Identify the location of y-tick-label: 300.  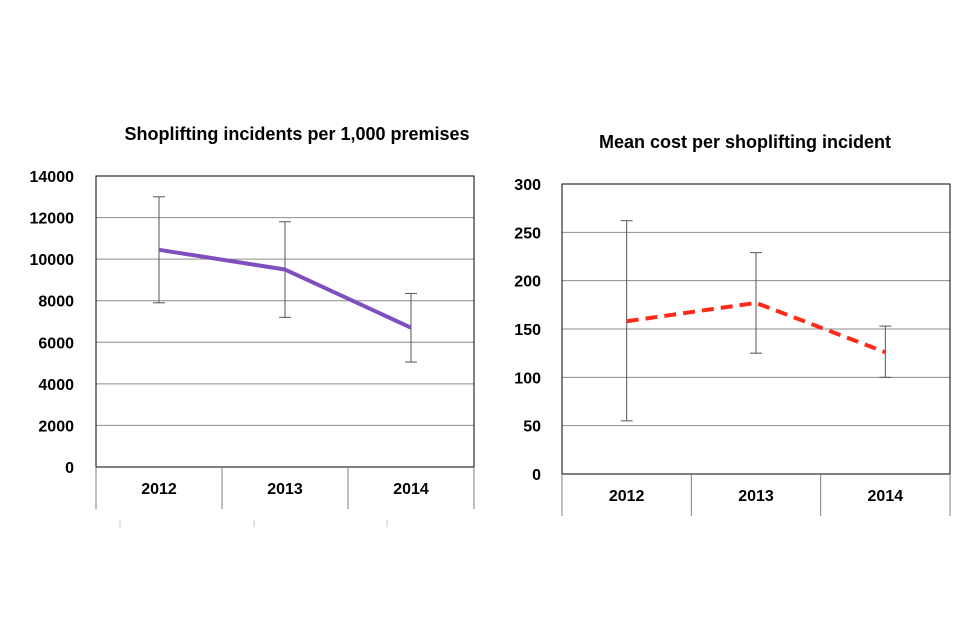
(527, 185).